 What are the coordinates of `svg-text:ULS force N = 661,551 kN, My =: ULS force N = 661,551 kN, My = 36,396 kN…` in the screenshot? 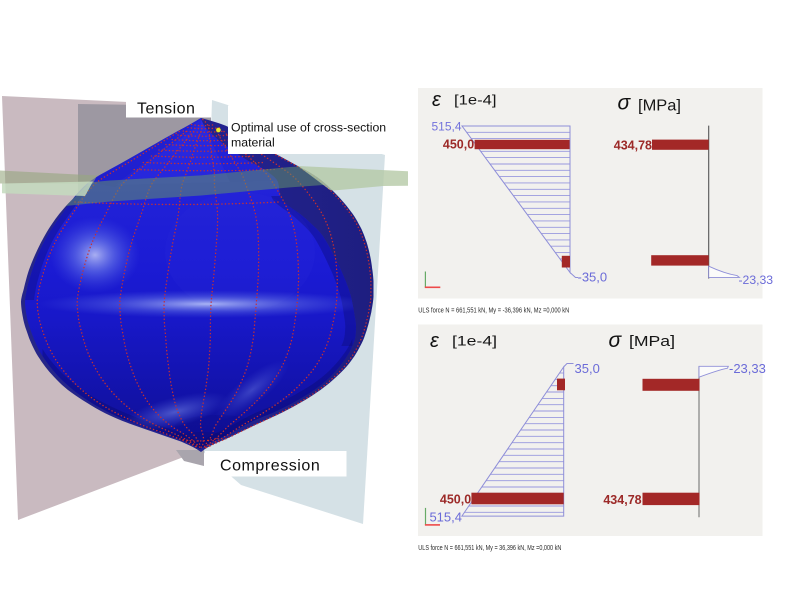 It's located at (489, 547).